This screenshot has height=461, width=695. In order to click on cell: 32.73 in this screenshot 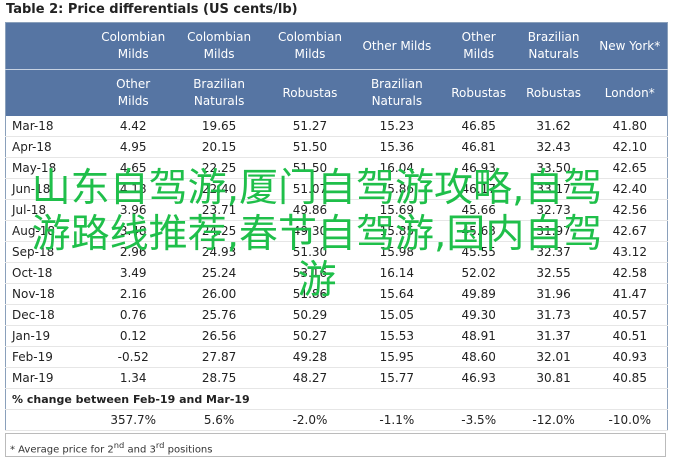, I will do `click(553, 210)`.